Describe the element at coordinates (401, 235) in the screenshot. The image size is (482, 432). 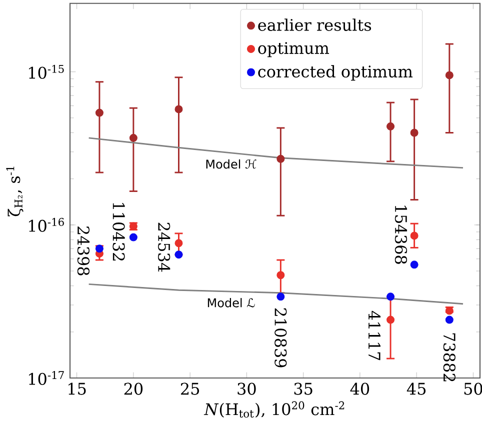
I see `annotation: 154368` at that location.